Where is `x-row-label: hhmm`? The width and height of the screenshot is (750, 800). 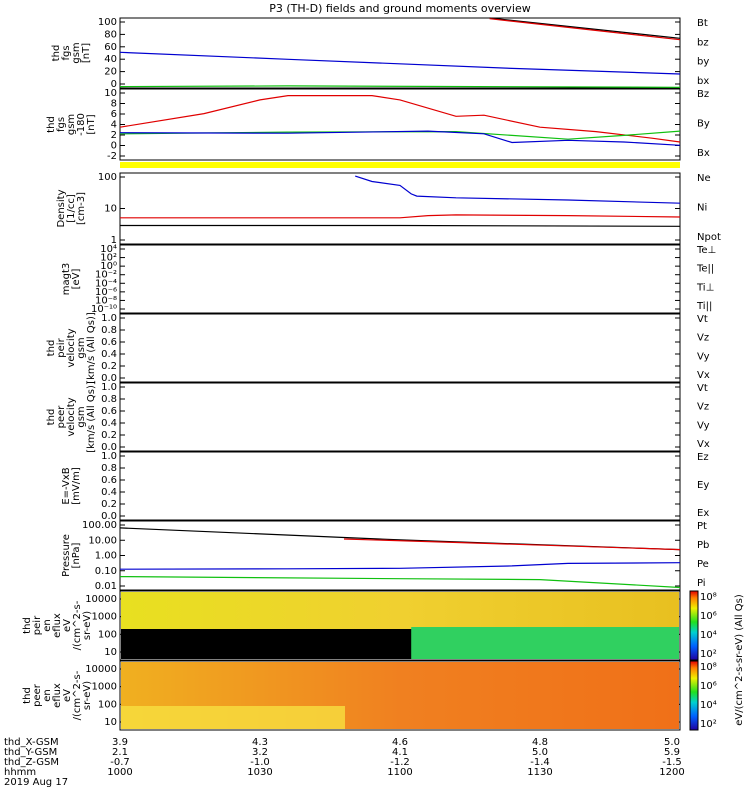
x-row-label: hhmm is located at coordinates (20, 772).